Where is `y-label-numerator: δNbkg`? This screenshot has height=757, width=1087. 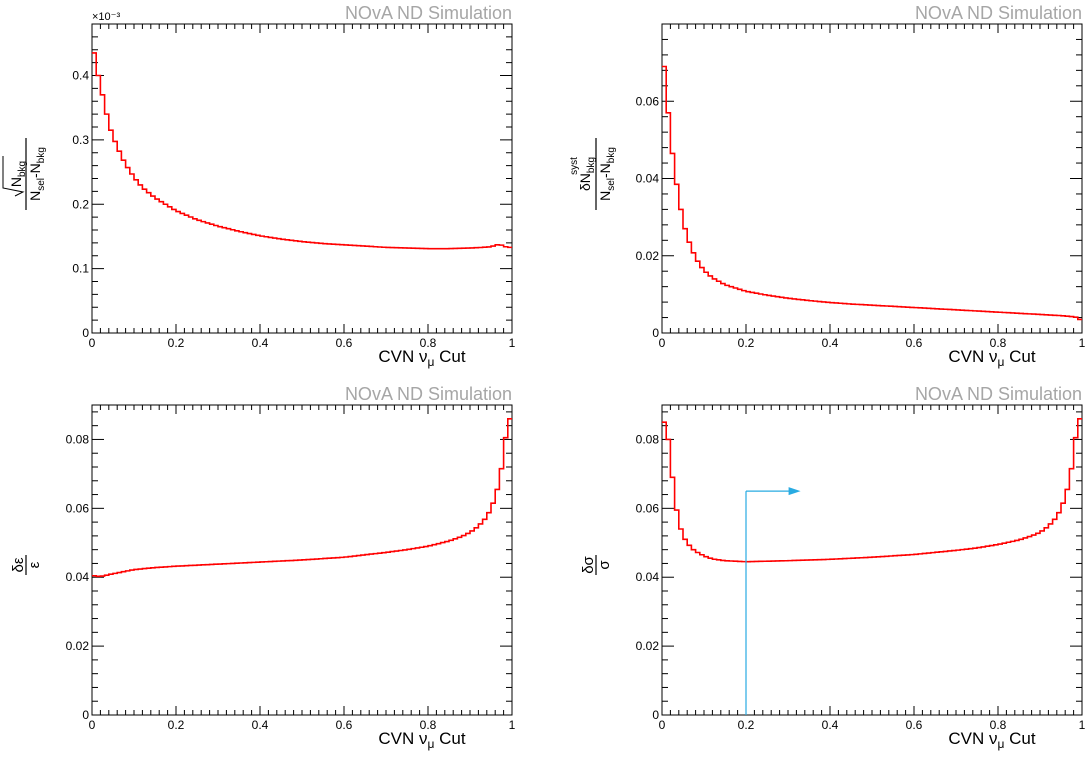 y-label-numerator: δNbkg is located at coordinates (587, 174).